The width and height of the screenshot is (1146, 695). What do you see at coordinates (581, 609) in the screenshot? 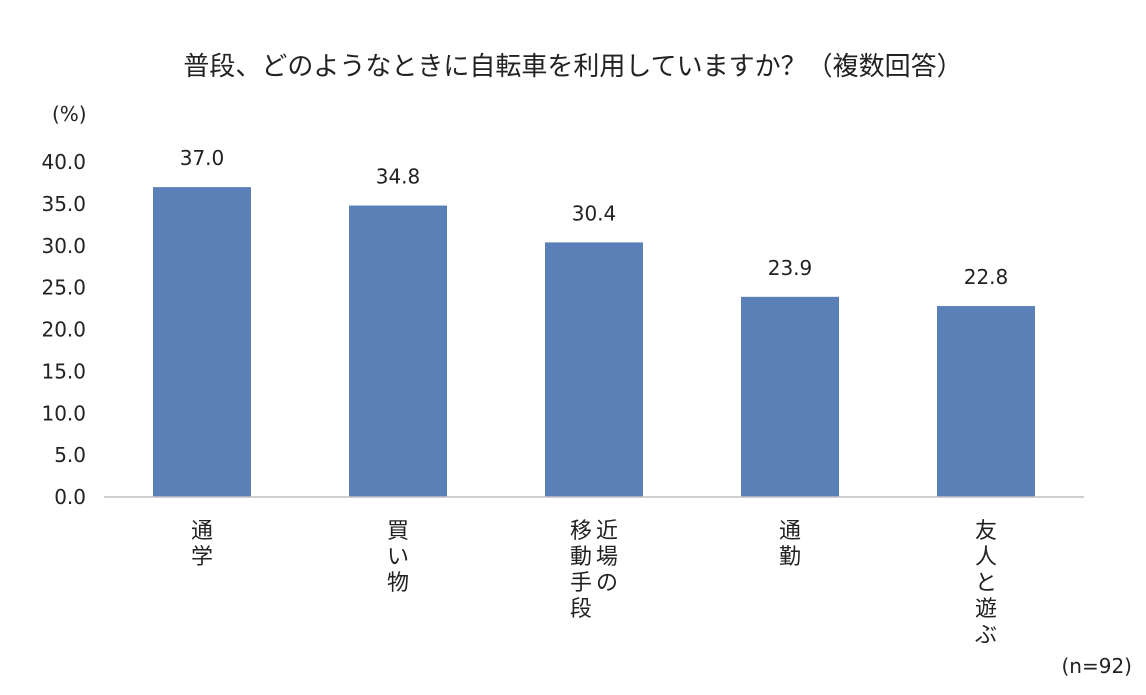
I see `category-char: 段` at bounding box center [581, 609].